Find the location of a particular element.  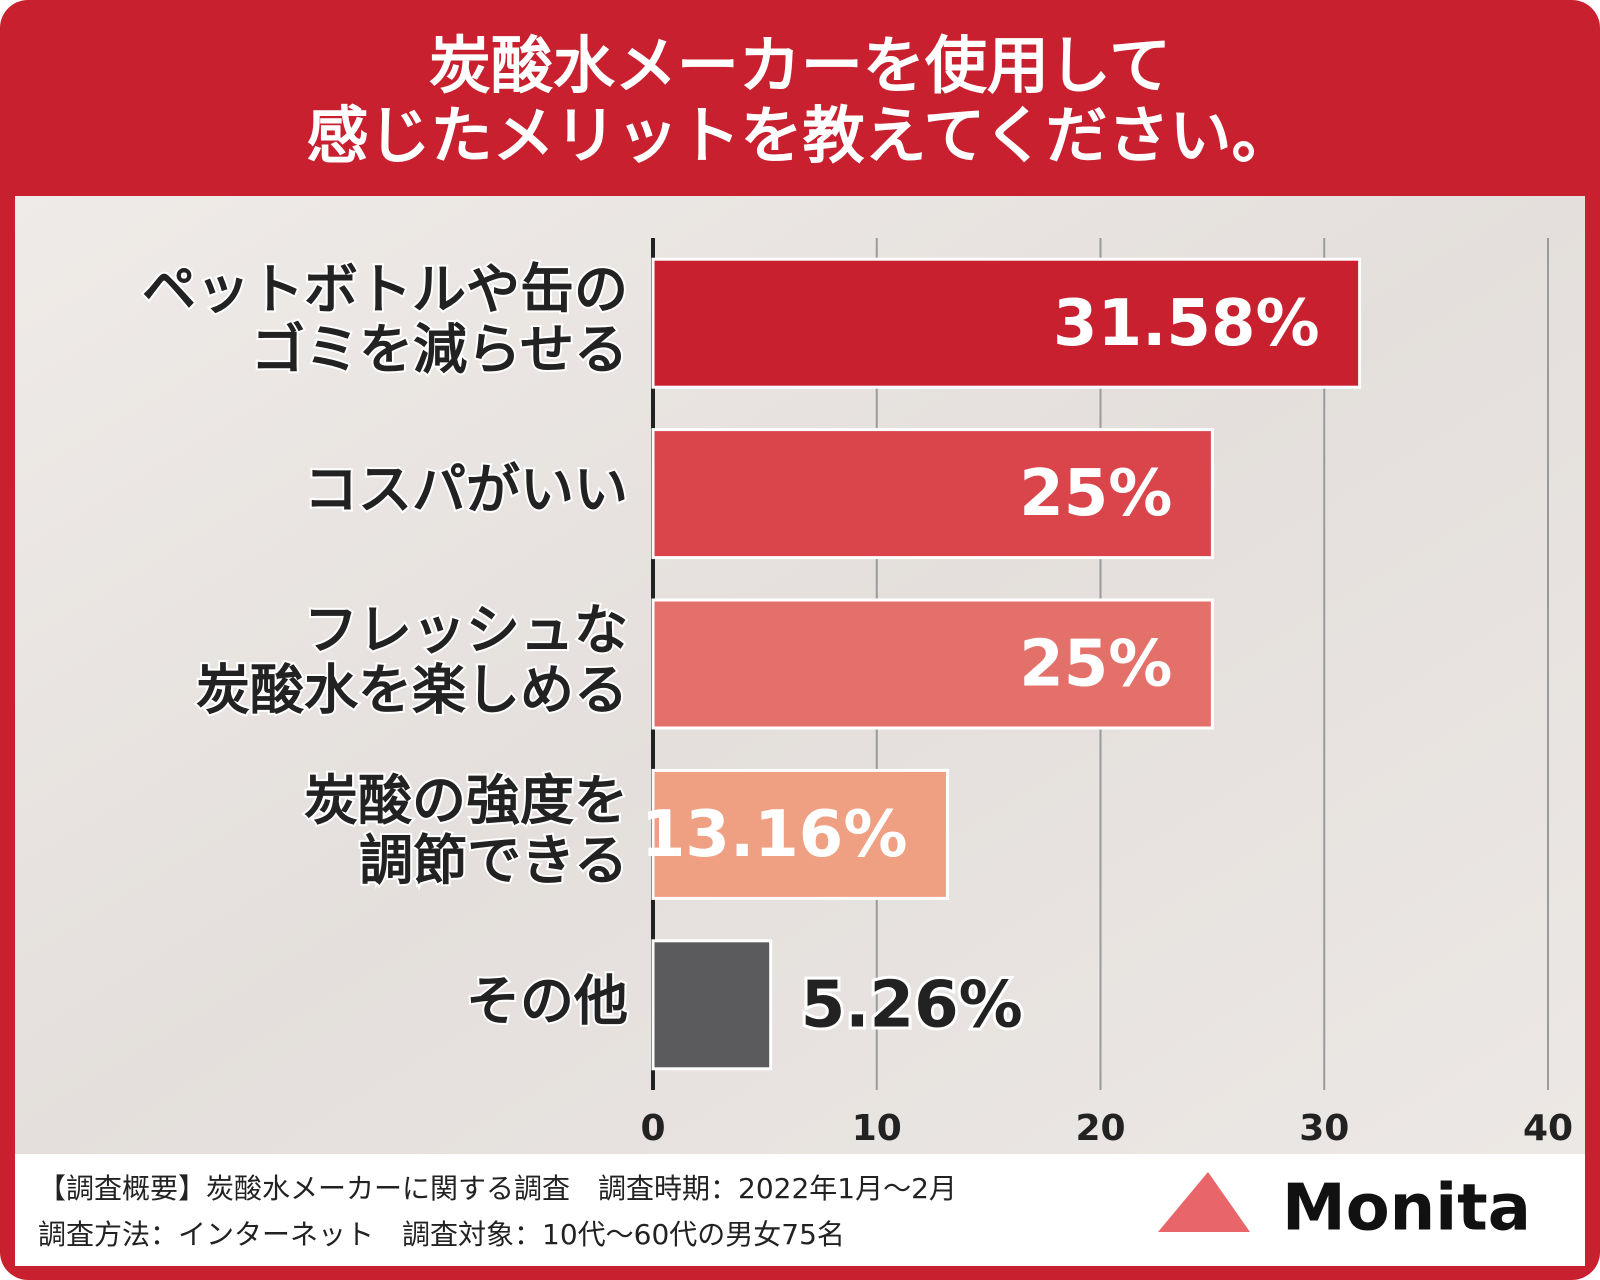

x-tick-label: 10 is located at coordinates (877, 1128).